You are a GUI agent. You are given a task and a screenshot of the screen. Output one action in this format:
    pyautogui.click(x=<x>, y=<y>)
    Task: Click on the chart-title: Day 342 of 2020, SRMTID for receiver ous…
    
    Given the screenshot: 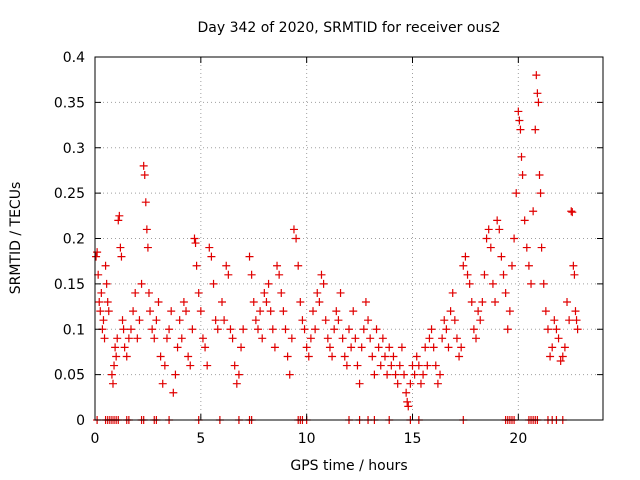 What is the action you would take?
    pyautogui.click(x=348, y=28)
    